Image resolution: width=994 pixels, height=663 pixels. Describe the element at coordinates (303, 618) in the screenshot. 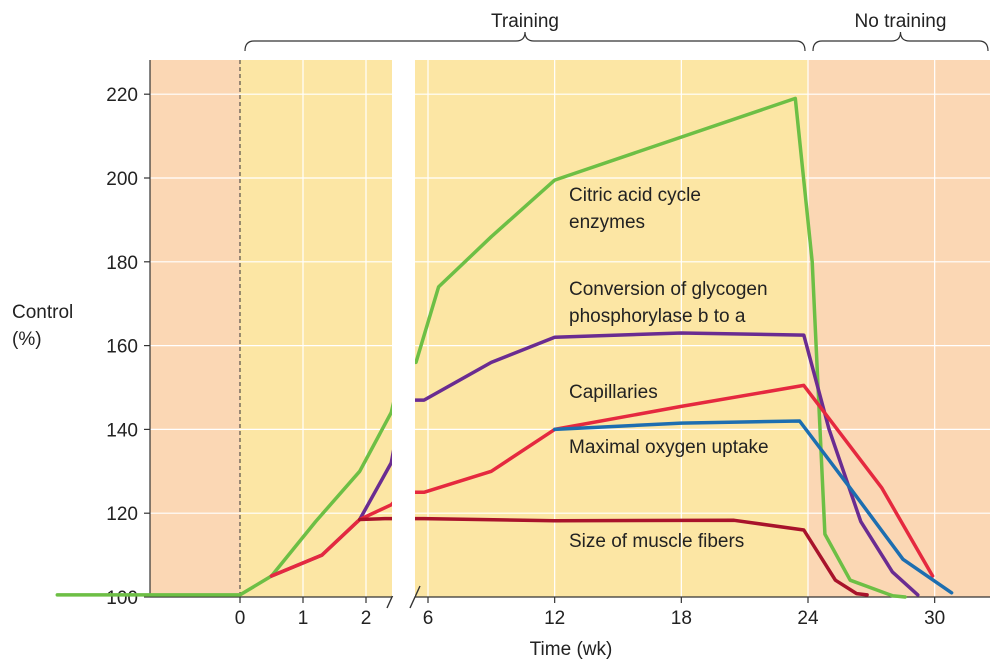

I see `x-tick-label-1: 1` at that location.